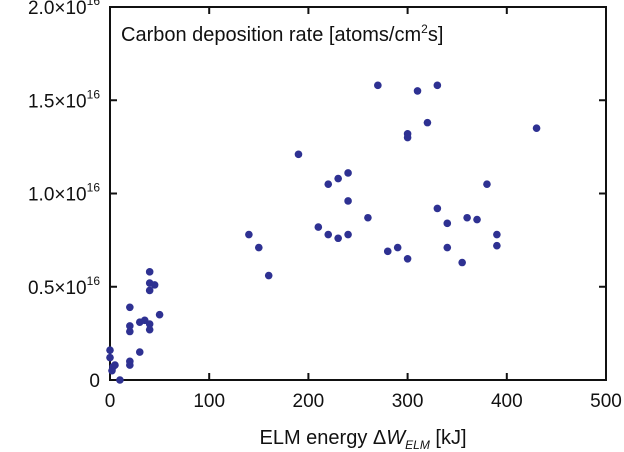  Describe the element at coordinates (379, 438) in the screenshot. I see `x-axis-title-delta: Δ` at that location.